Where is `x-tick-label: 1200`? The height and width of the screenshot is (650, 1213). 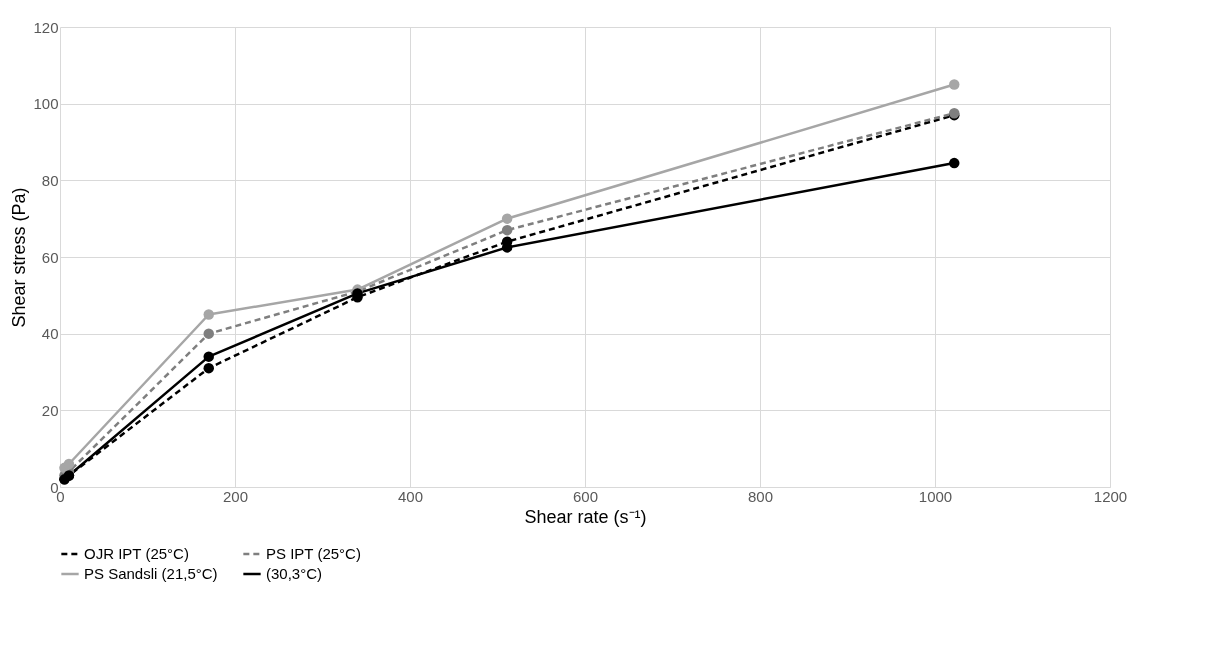 x-tick-label: 1200 is located at coordinates (1110, 496).